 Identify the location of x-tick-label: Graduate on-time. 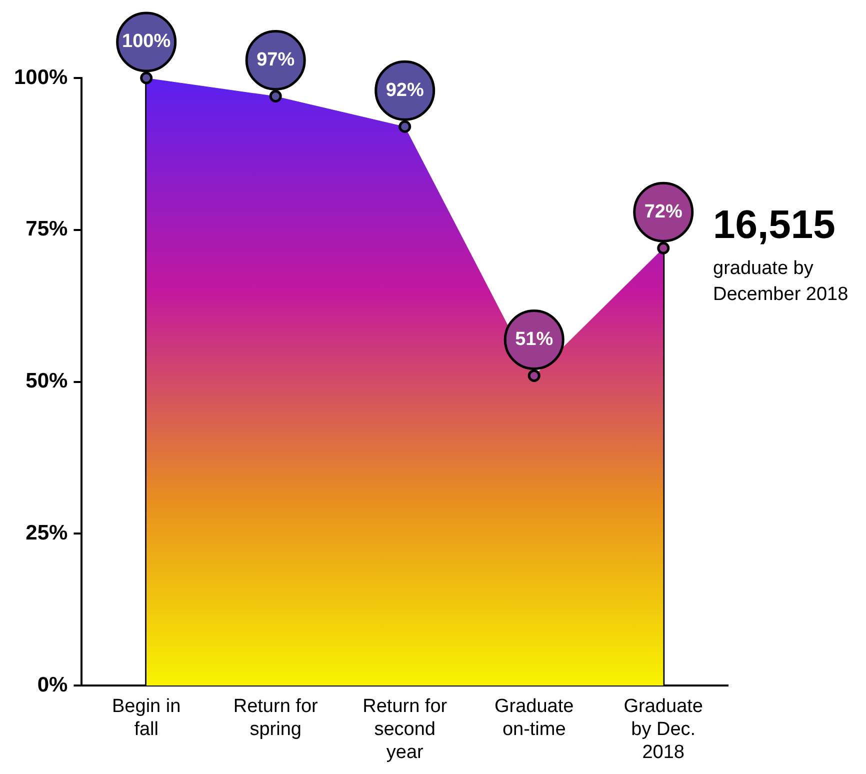
(534, 718).